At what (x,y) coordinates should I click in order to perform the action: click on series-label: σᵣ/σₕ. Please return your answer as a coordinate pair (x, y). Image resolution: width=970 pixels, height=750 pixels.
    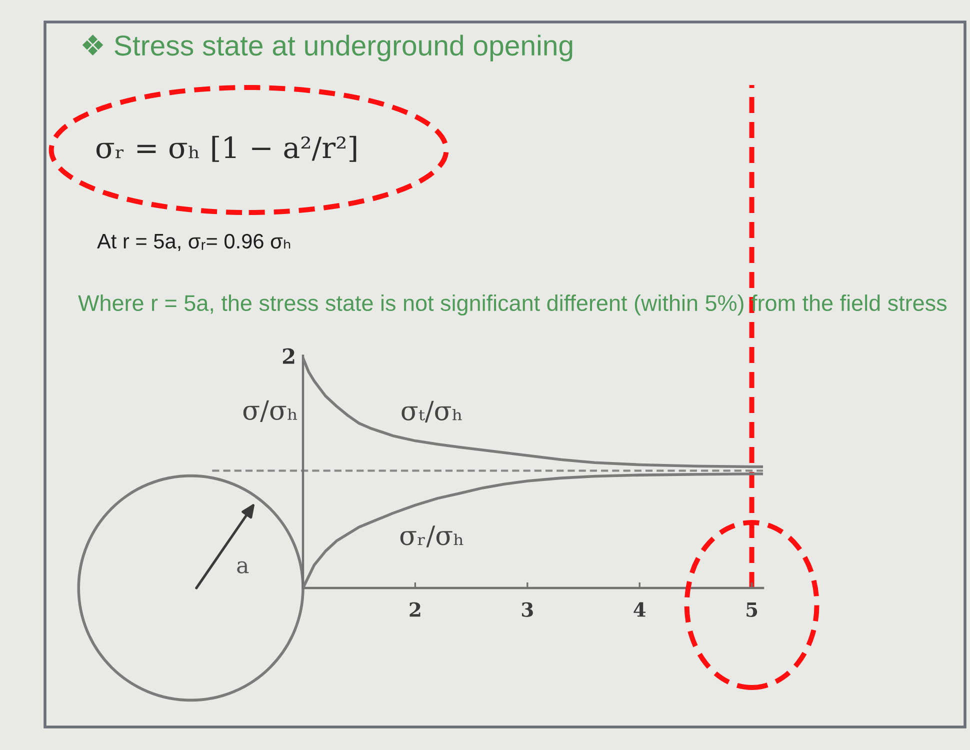
    Looking at the image, I should click on (432, 537).